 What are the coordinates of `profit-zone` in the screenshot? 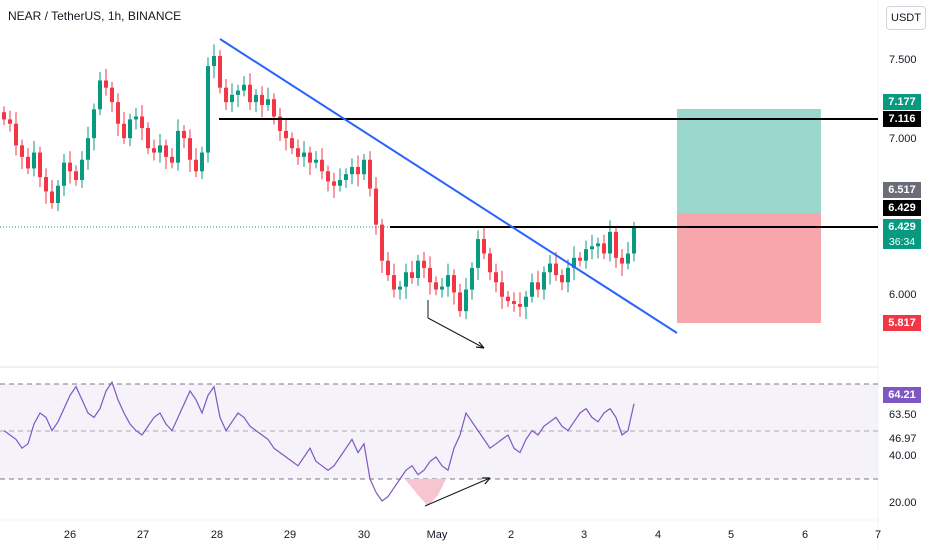 It's located at (749, 161).